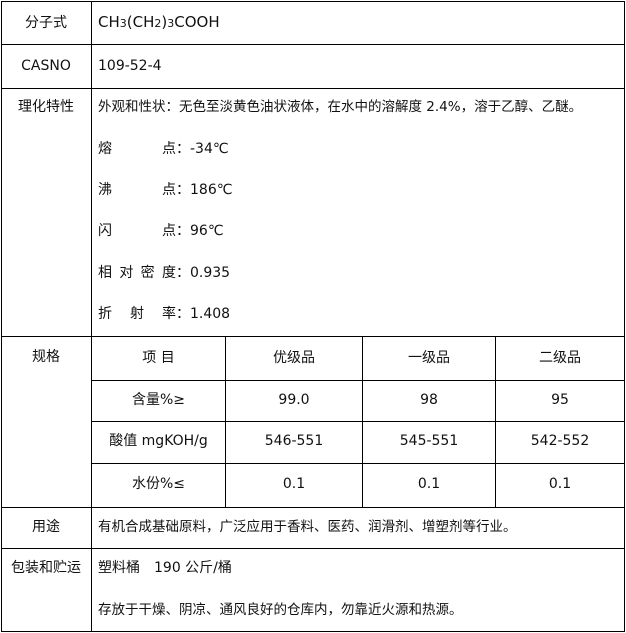  I want to click on row-label-properties: 理化特性, so click(46, 107).